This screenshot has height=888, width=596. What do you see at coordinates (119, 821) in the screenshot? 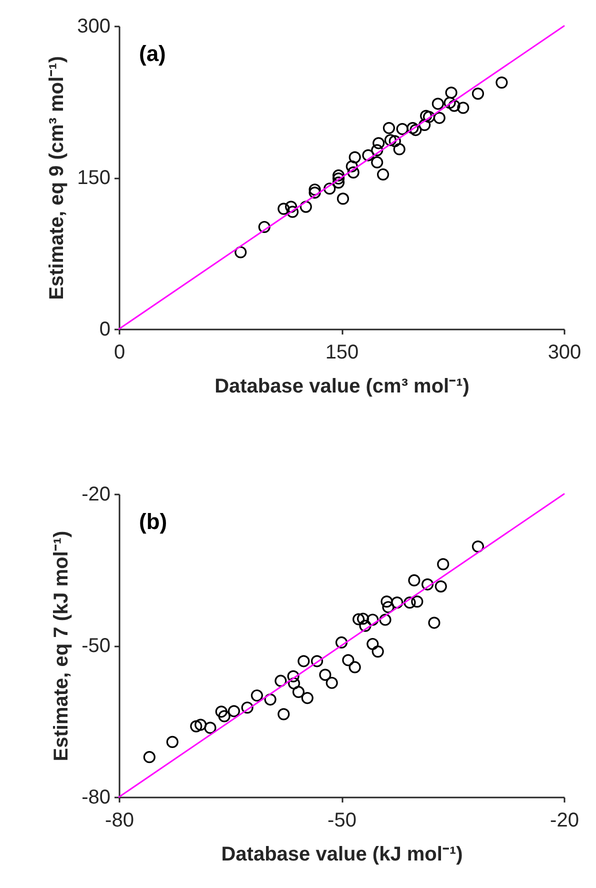
I see `x-tick-label: -80` at bounding box center [119, 821].